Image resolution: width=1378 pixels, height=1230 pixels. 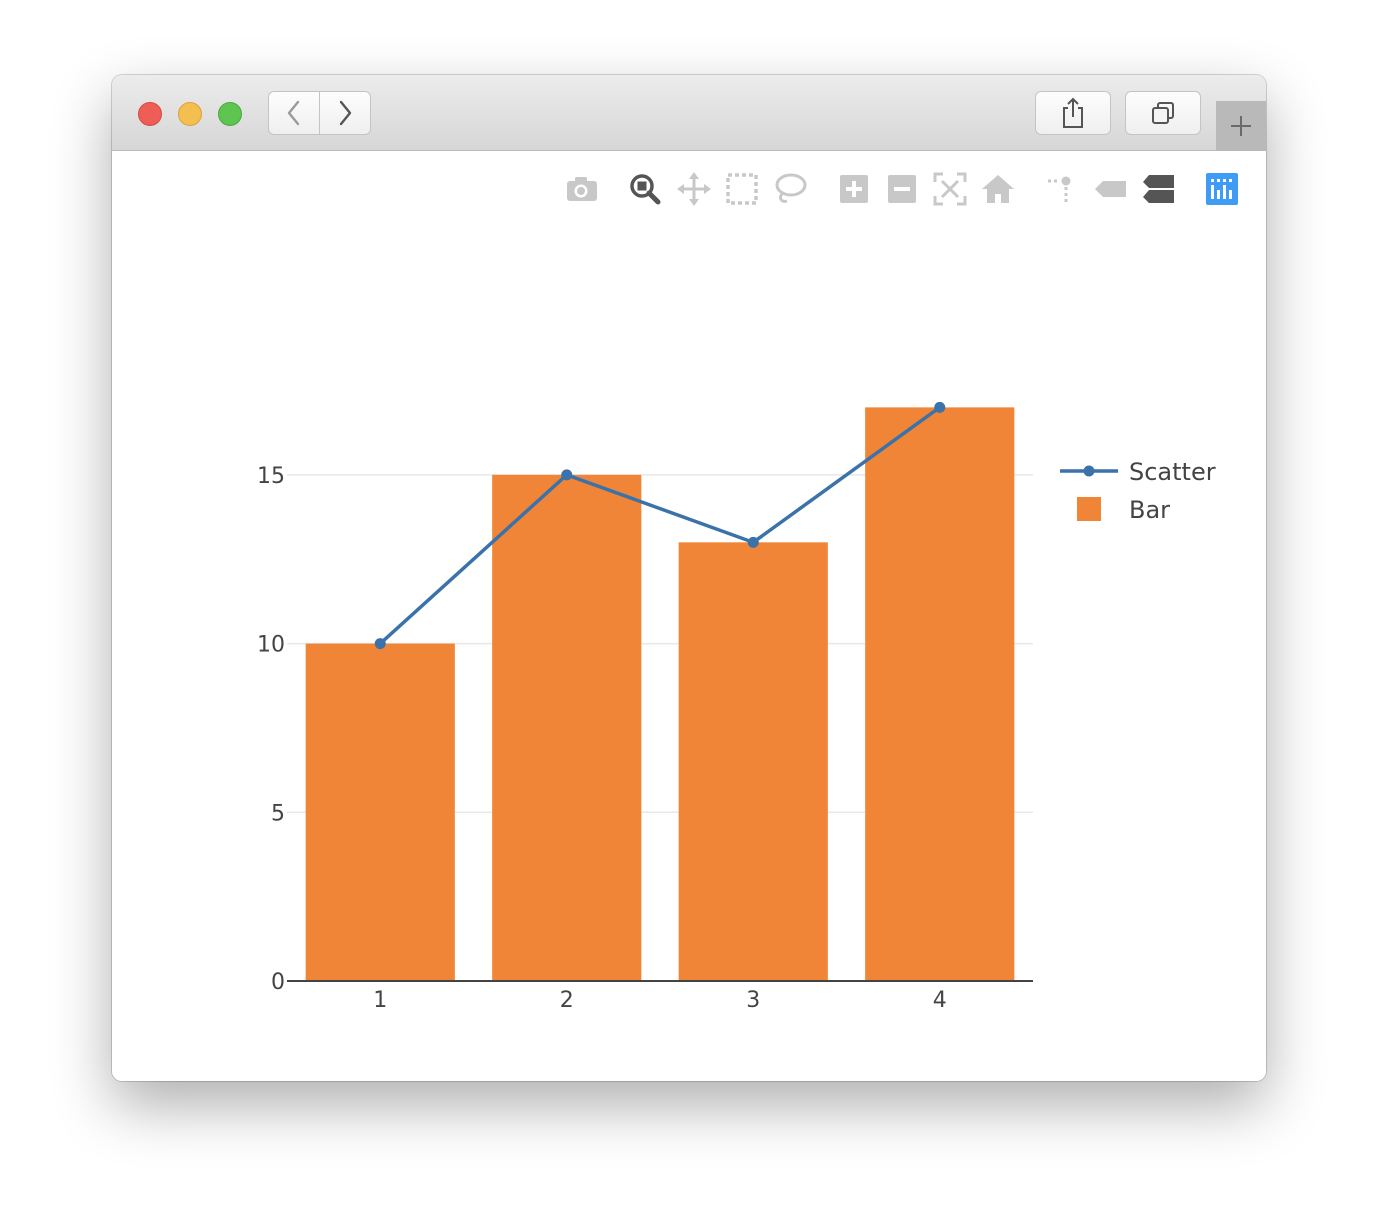 What do you see at coordinates (271, 645) in the screenshot?
I see `y-tick-label: 10` at bounding box center [271, 645].